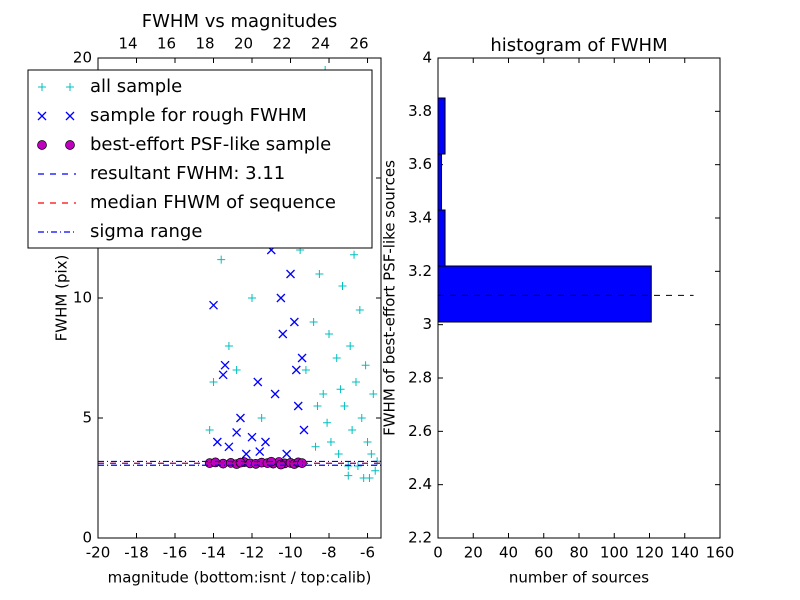  Describe the element at coordinates (98, 553) in the screenshot. I see `x-tick-label: -20` at that location.